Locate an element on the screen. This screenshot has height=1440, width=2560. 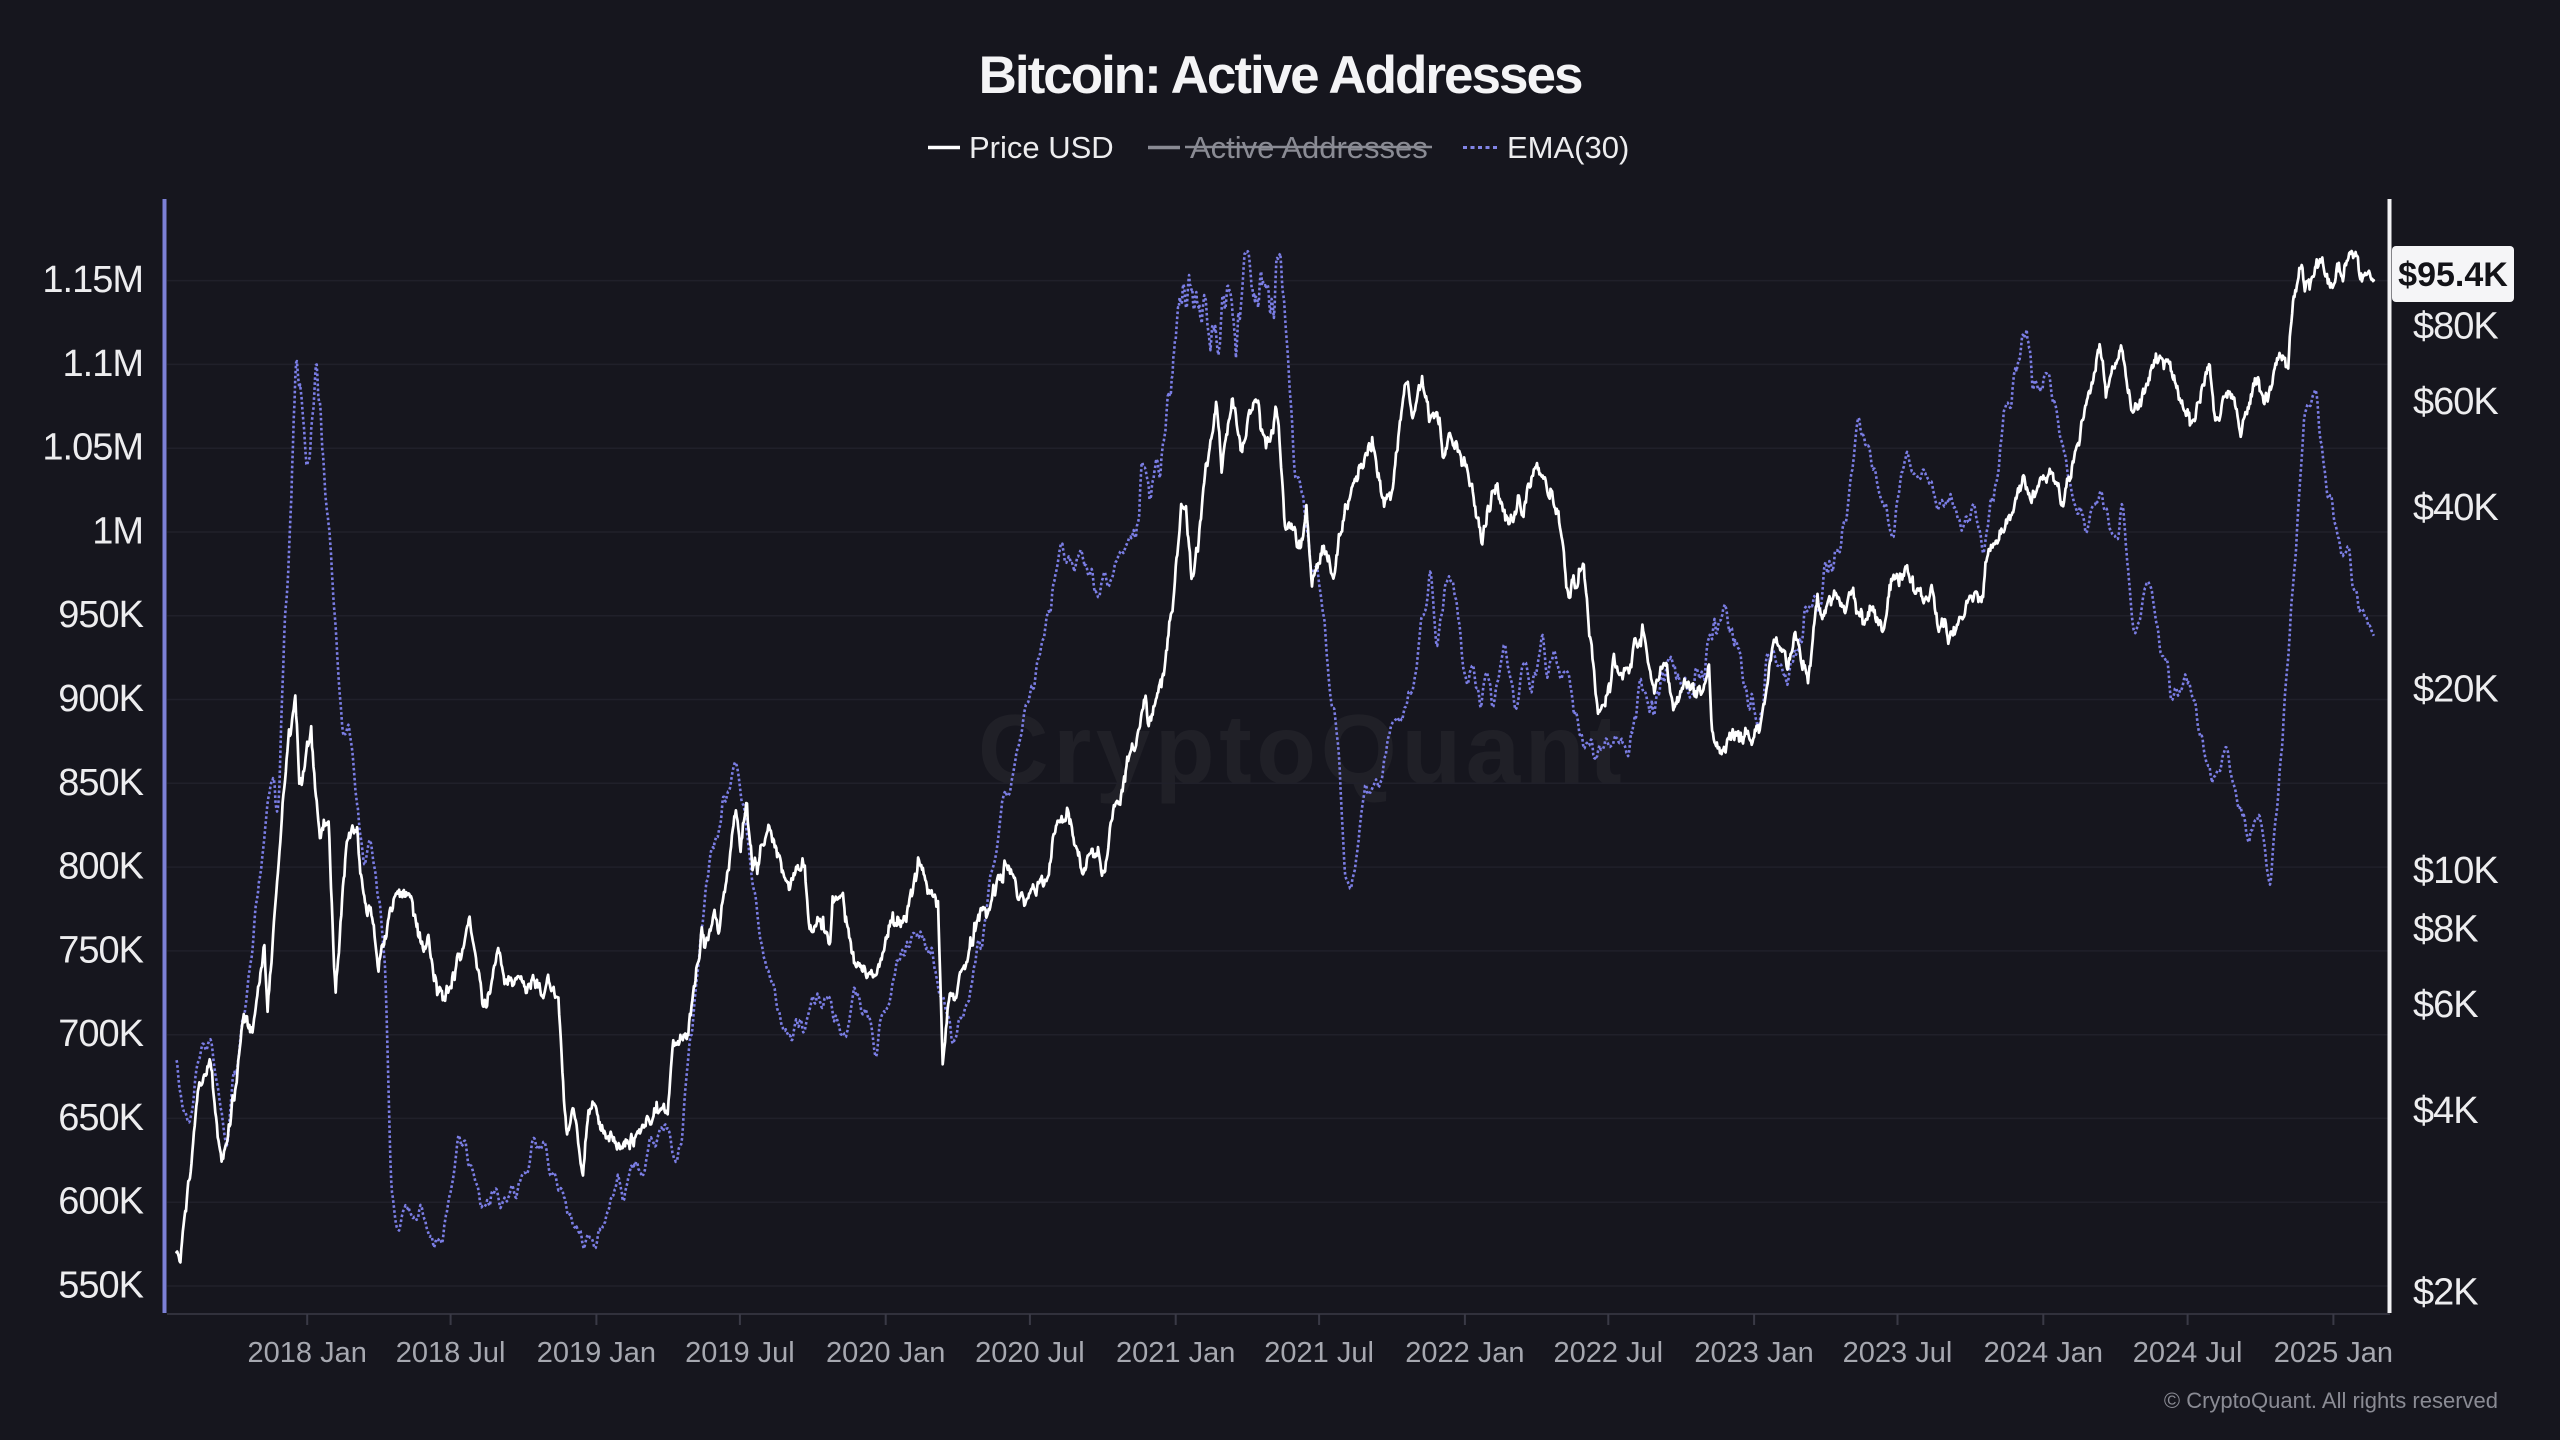
svg-text: 750K is located at coordinates (100, 950).